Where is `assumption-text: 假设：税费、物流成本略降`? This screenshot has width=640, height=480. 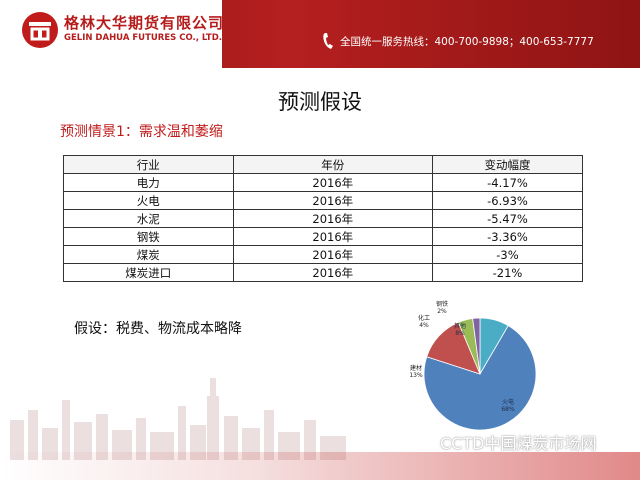 assumption-text: 假设：税费、物流成本略降 is located at coordinates (158, 329).